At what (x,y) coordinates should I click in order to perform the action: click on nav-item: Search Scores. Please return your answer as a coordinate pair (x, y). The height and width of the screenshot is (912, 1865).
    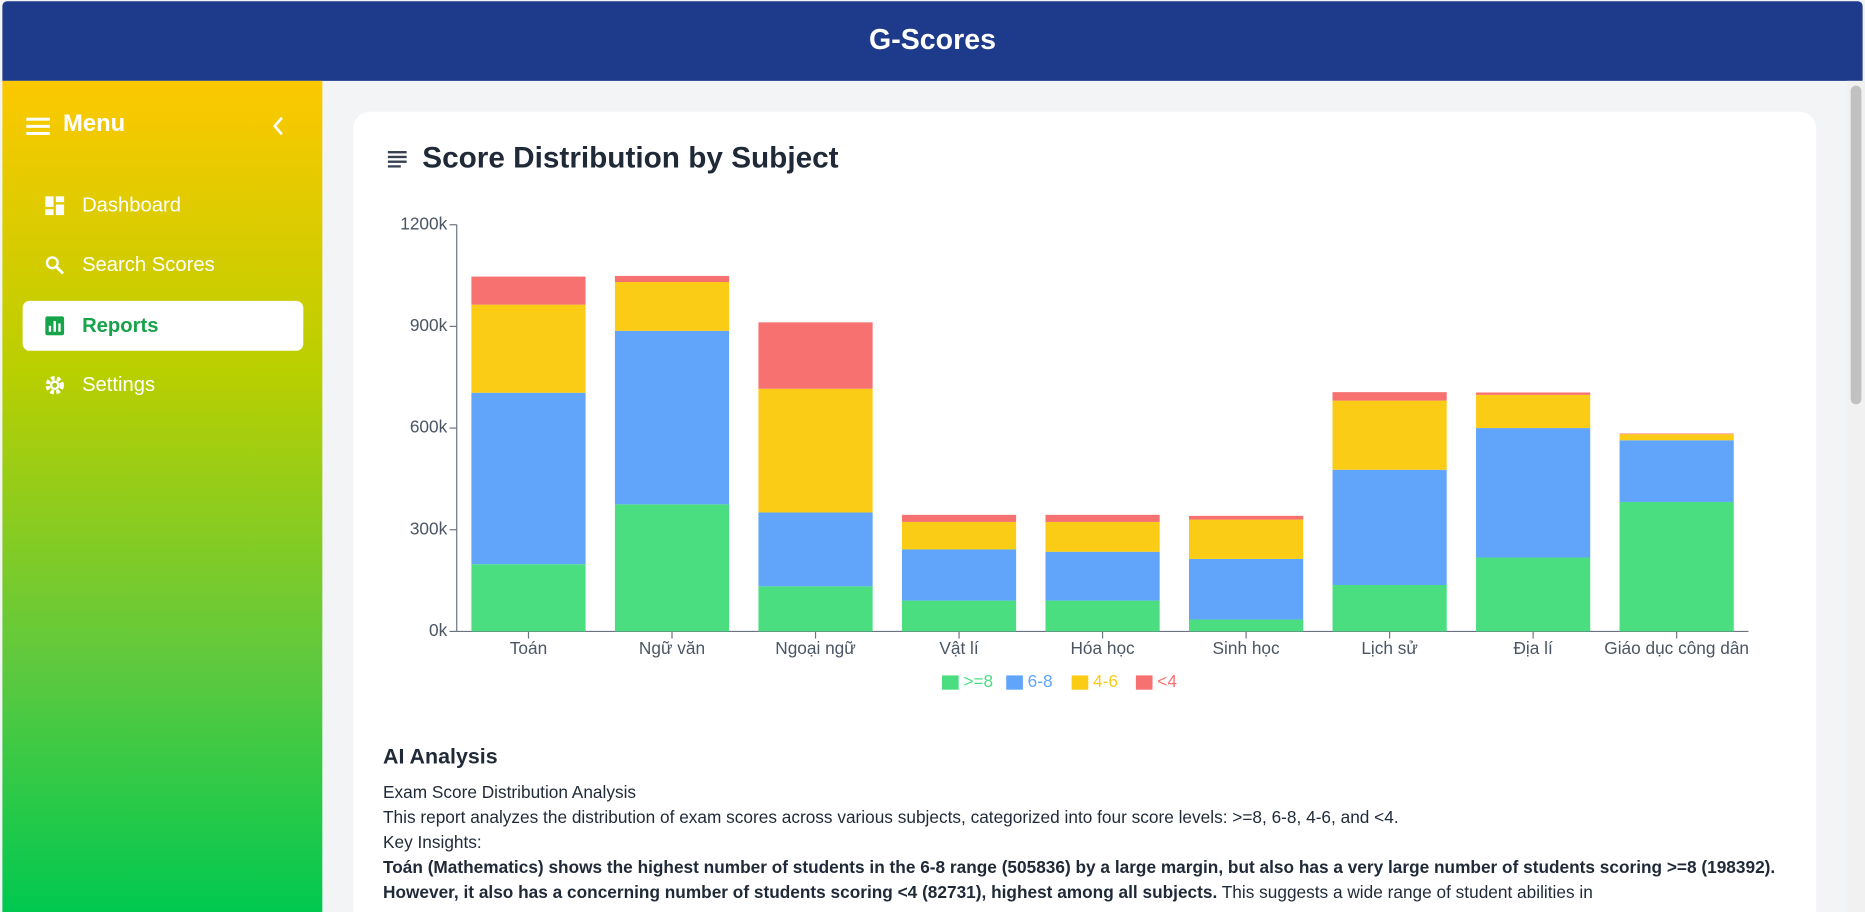
    Looking at the image, I should click on (163, 265).